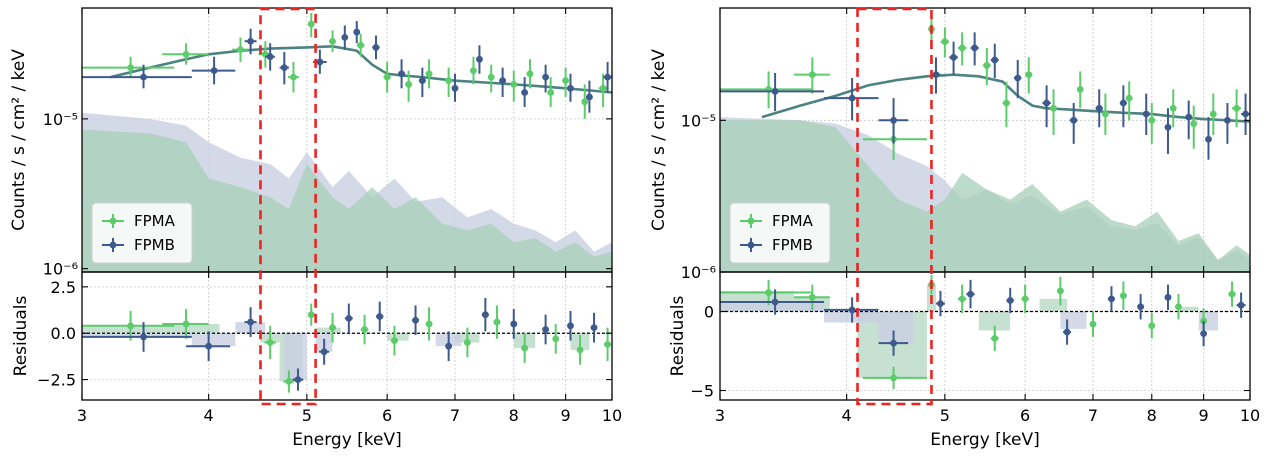 The image size is (1273, 460). Describe the element at coordinates (792, 245) in the screenshot. I see `legend-label: FPMB` at that location.